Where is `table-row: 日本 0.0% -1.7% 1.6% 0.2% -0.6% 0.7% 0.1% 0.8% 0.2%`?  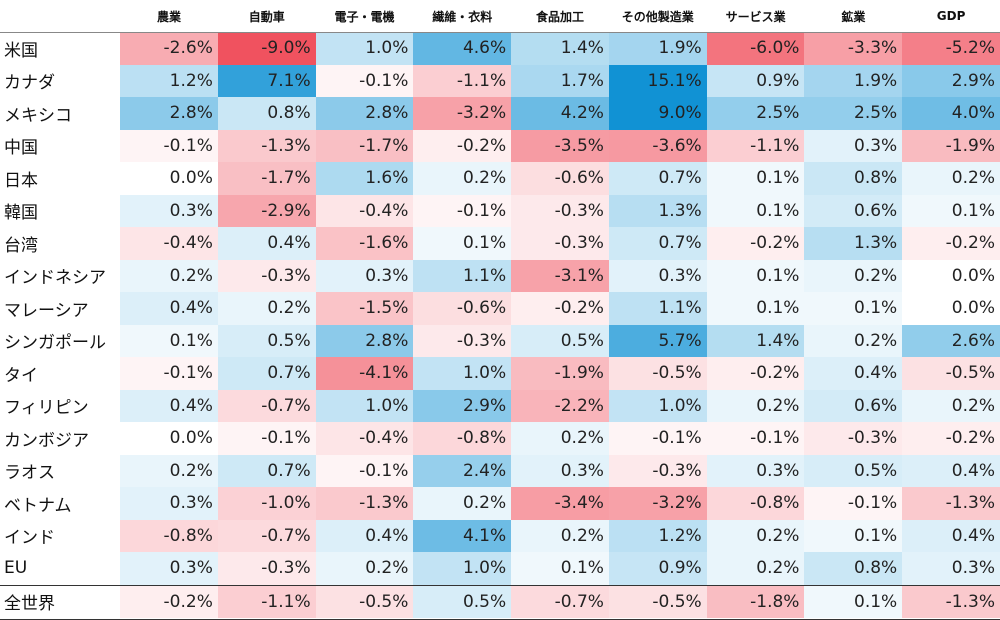
table-row: 日本 0.0% -1.7% 1.6% 0.2% -0.6% 0.7% 0.1% 0.8% 0.2% is located at coordinates (500, 178).